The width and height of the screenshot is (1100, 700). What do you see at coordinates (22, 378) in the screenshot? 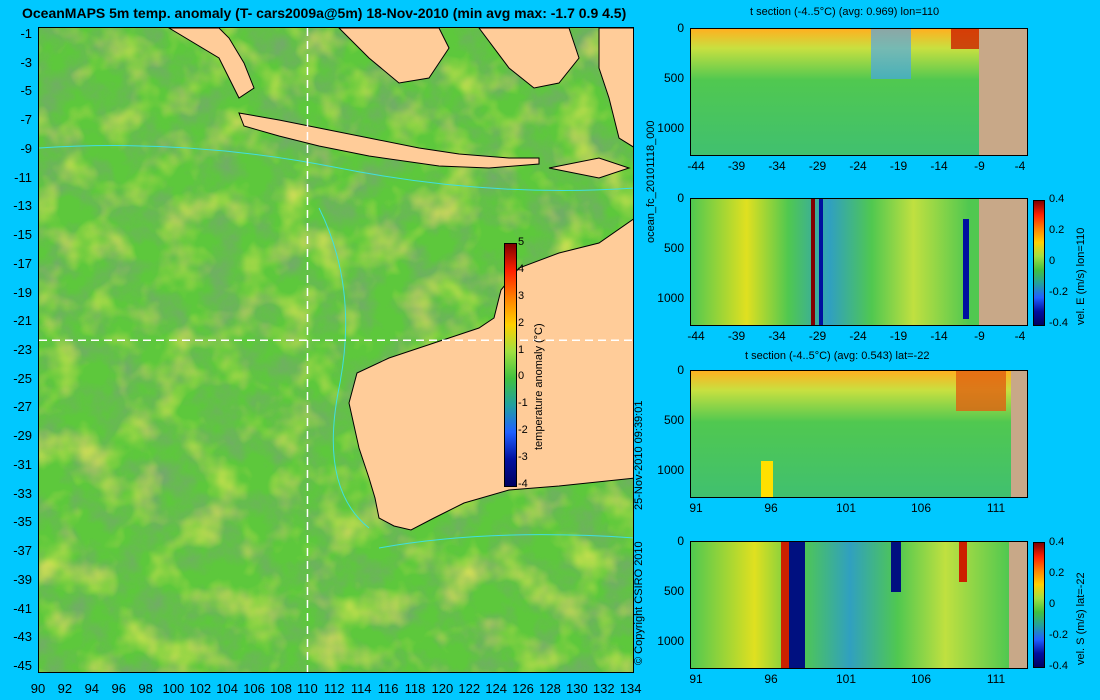
I see `latitude-tick: -25` at bounding box center [22, 378].